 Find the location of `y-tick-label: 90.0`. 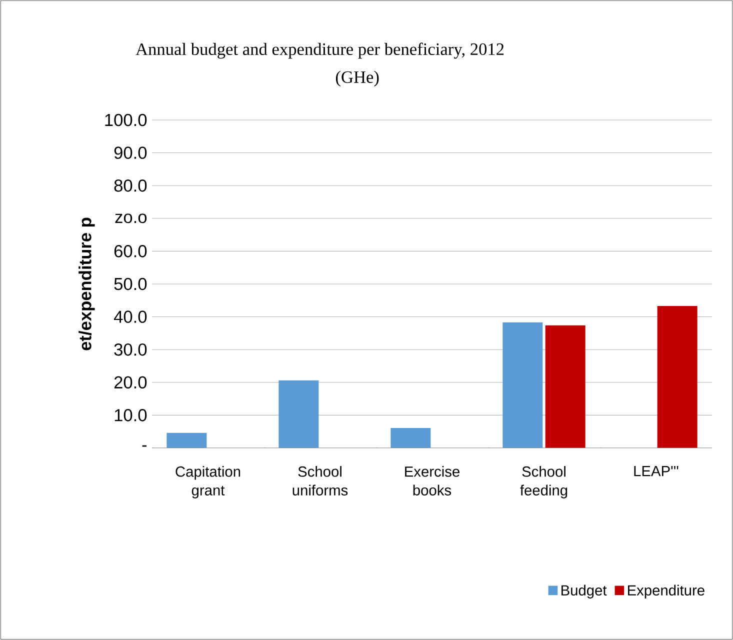

y-tick-label: 90.0 is located at coordinates (130, 152).